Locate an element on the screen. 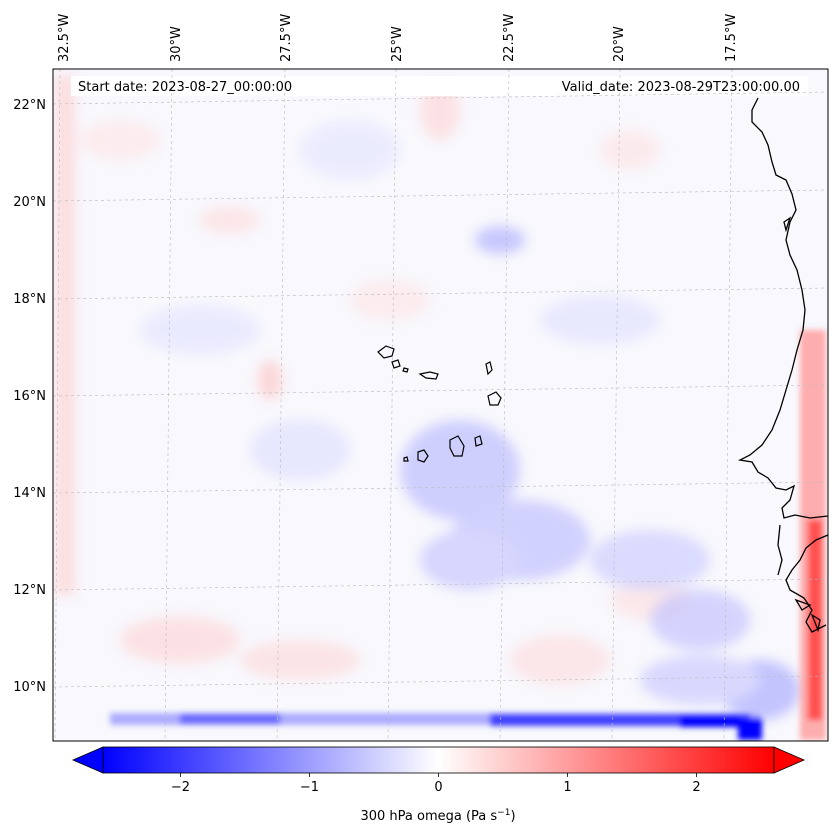  island-sal is located at coordinates (489, 368).